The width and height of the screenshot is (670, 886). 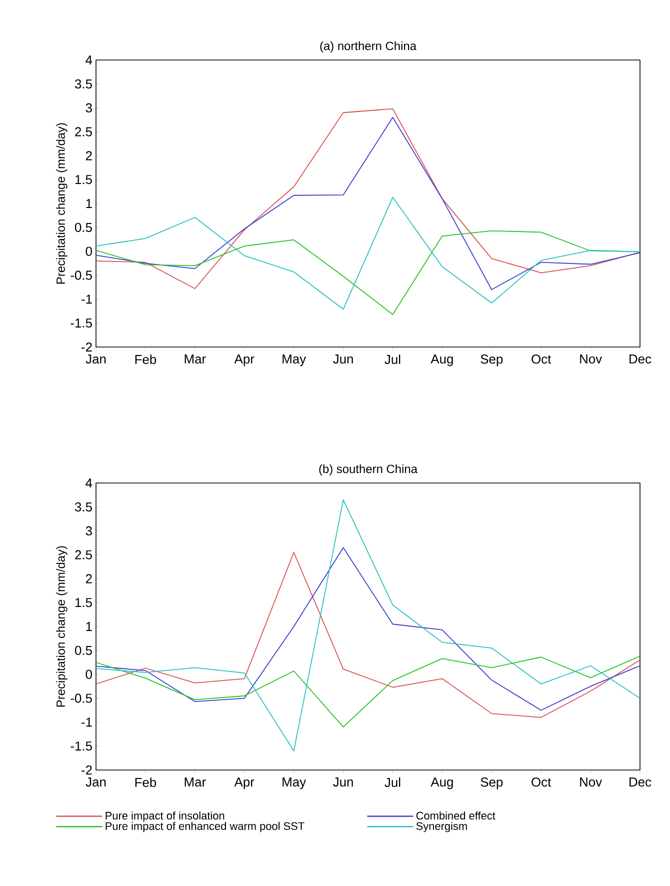 What do you see at coordinates (441, 827) in the screenshot?
I see `legend-label: Synergism` at bounding box center [441, 827].